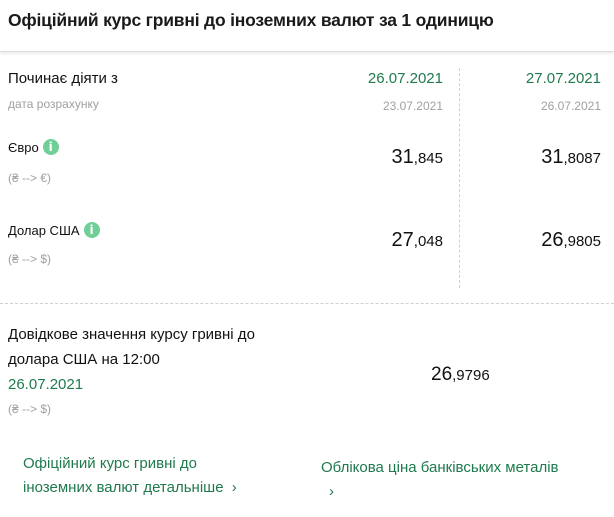 The width and height of the screenshot is (614, 517). What do you see at coordinates (471, 375) in the screenshot?
I see `rate-frac: ,9796` at bounding box center [471, 375].